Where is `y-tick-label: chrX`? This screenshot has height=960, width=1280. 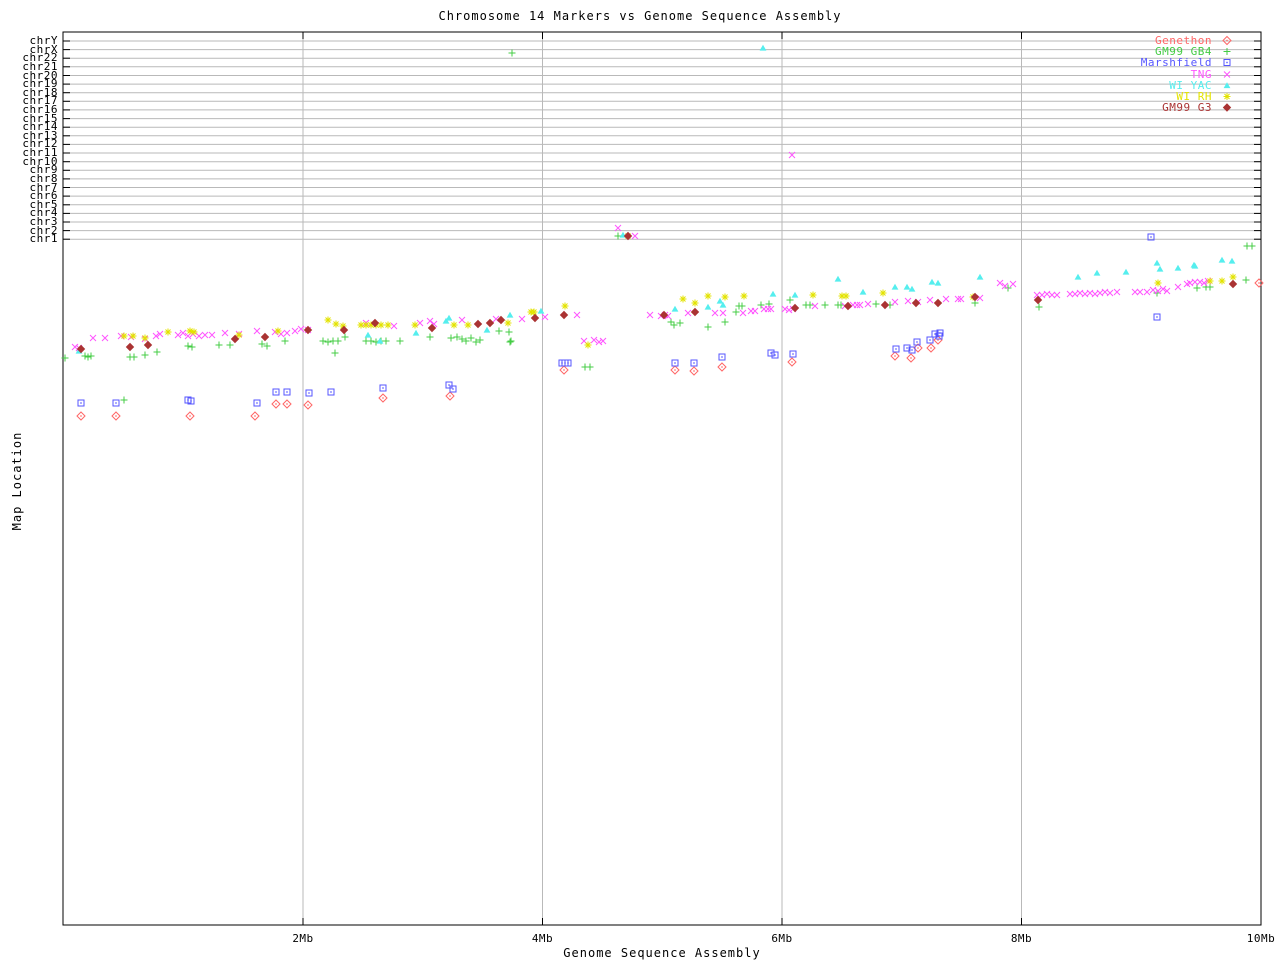 y-tick-label: chrX is located at coordinates (43, 49).